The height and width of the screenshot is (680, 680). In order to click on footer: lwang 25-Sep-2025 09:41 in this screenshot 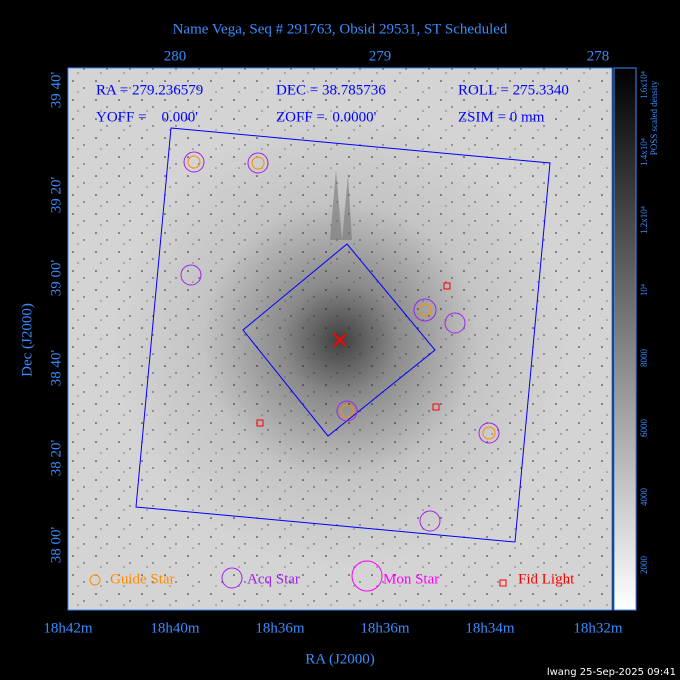, I will do `click(611, 672)`.